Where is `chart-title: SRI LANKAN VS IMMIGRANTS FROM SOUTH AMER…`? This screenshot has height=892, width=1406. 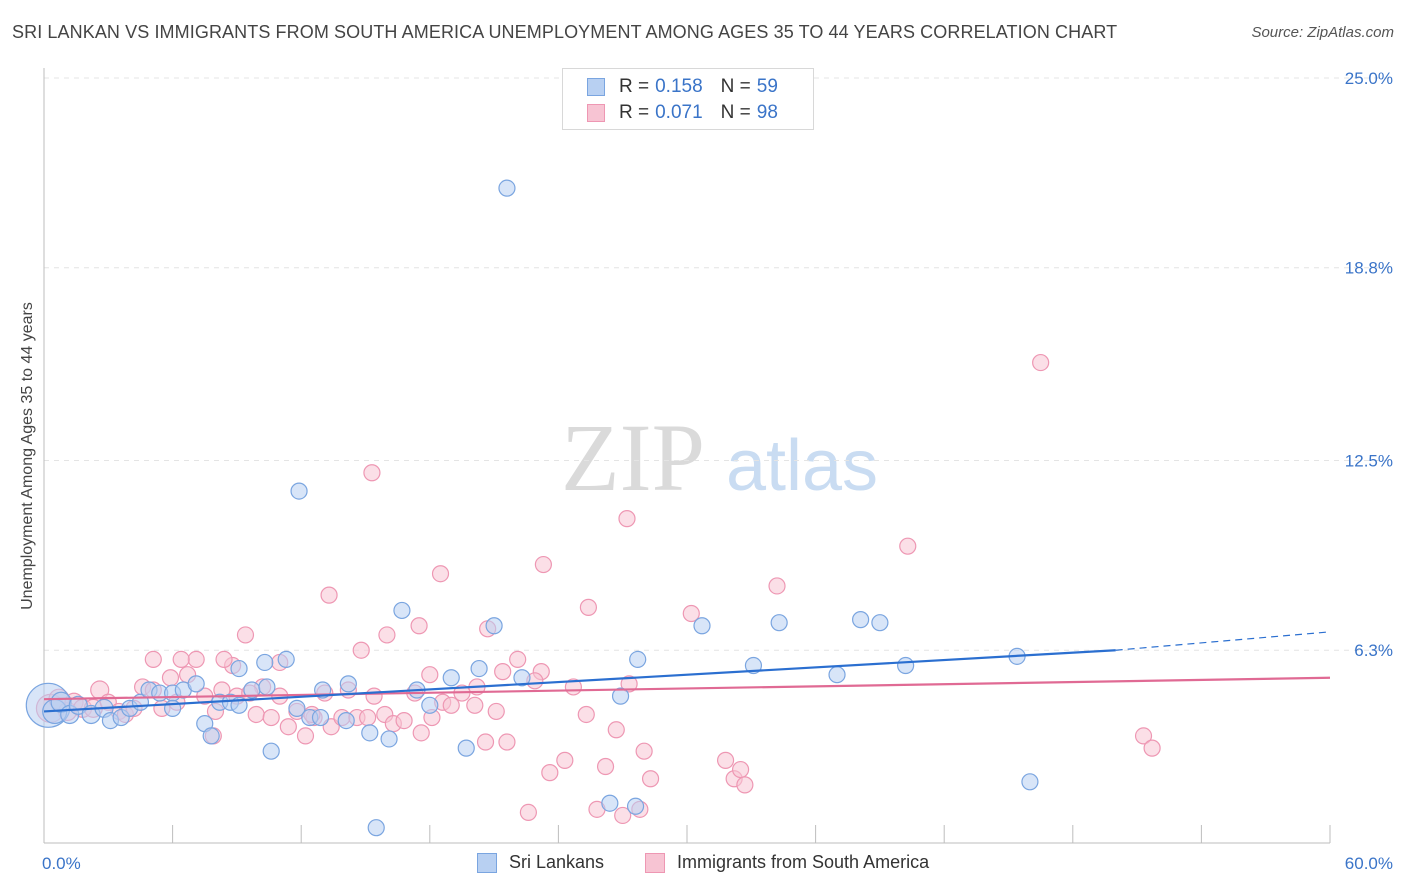
chart-title: SRI LANKAN VS IMMIGRANTS FROM SOUTH AMER… is located at coordinates (565, 32).